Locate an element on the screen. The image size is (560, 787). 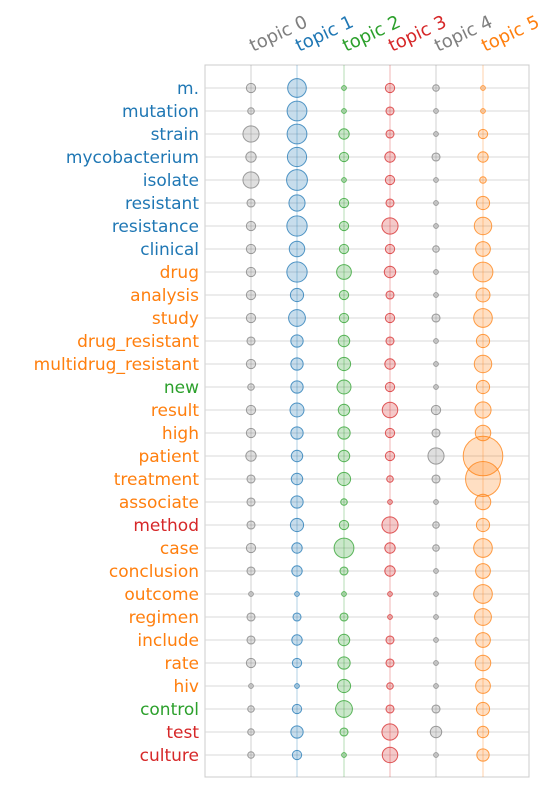
term-label: test is located at coordinates (182, 733).